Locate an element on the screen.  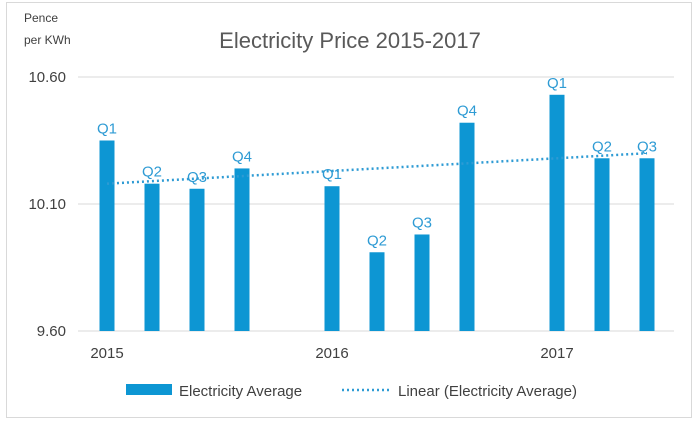
y-tick-label: 9.60 is located at coordinates (51, 331).